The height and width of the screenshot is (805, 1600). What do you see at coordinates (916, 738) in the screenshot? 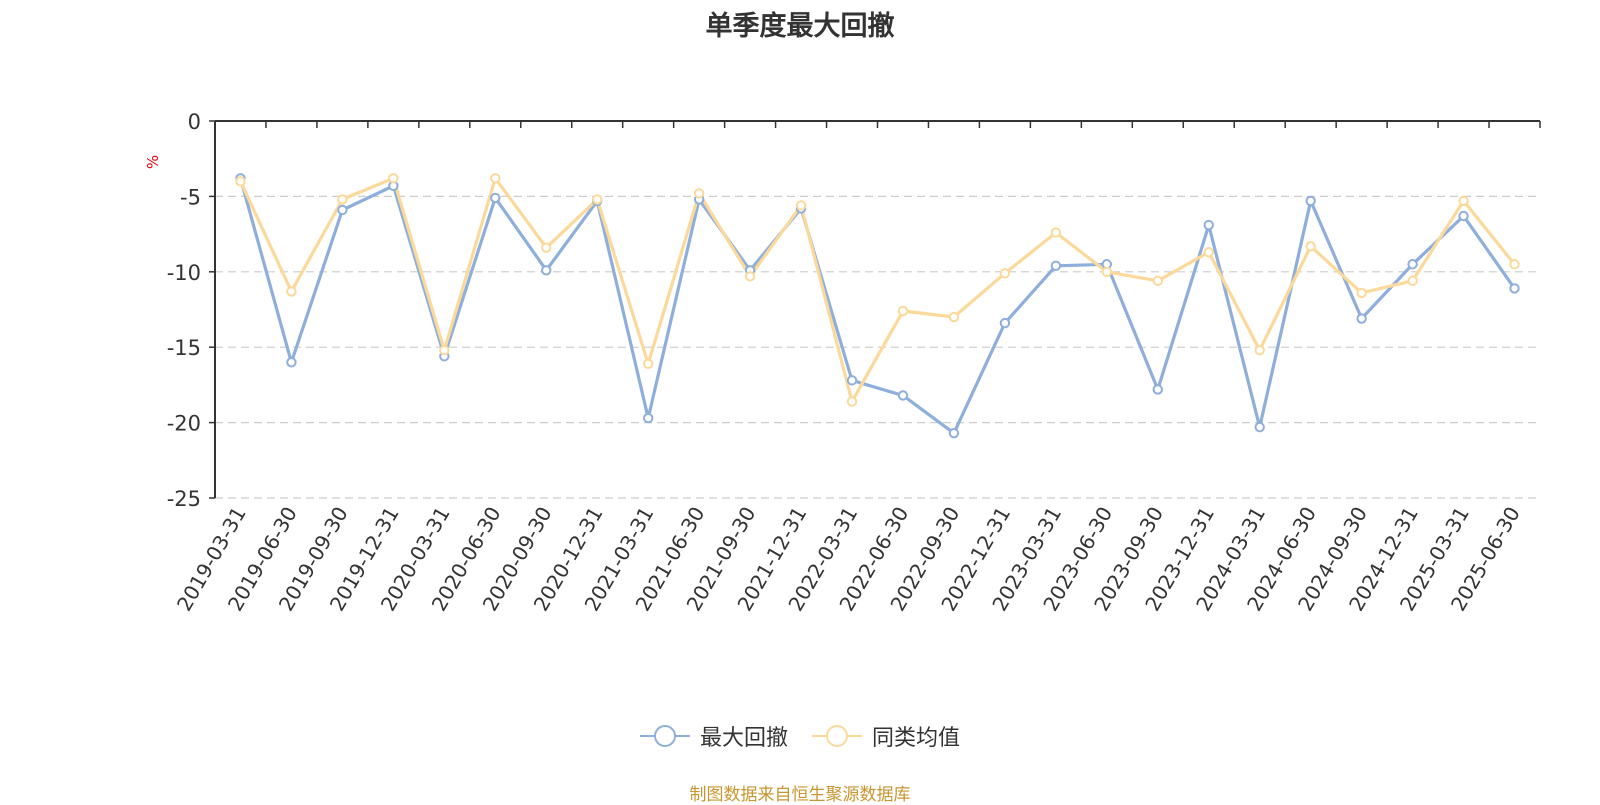
I see `legend-label-peer-average: 同类均值` at bounding box center [916, 738].